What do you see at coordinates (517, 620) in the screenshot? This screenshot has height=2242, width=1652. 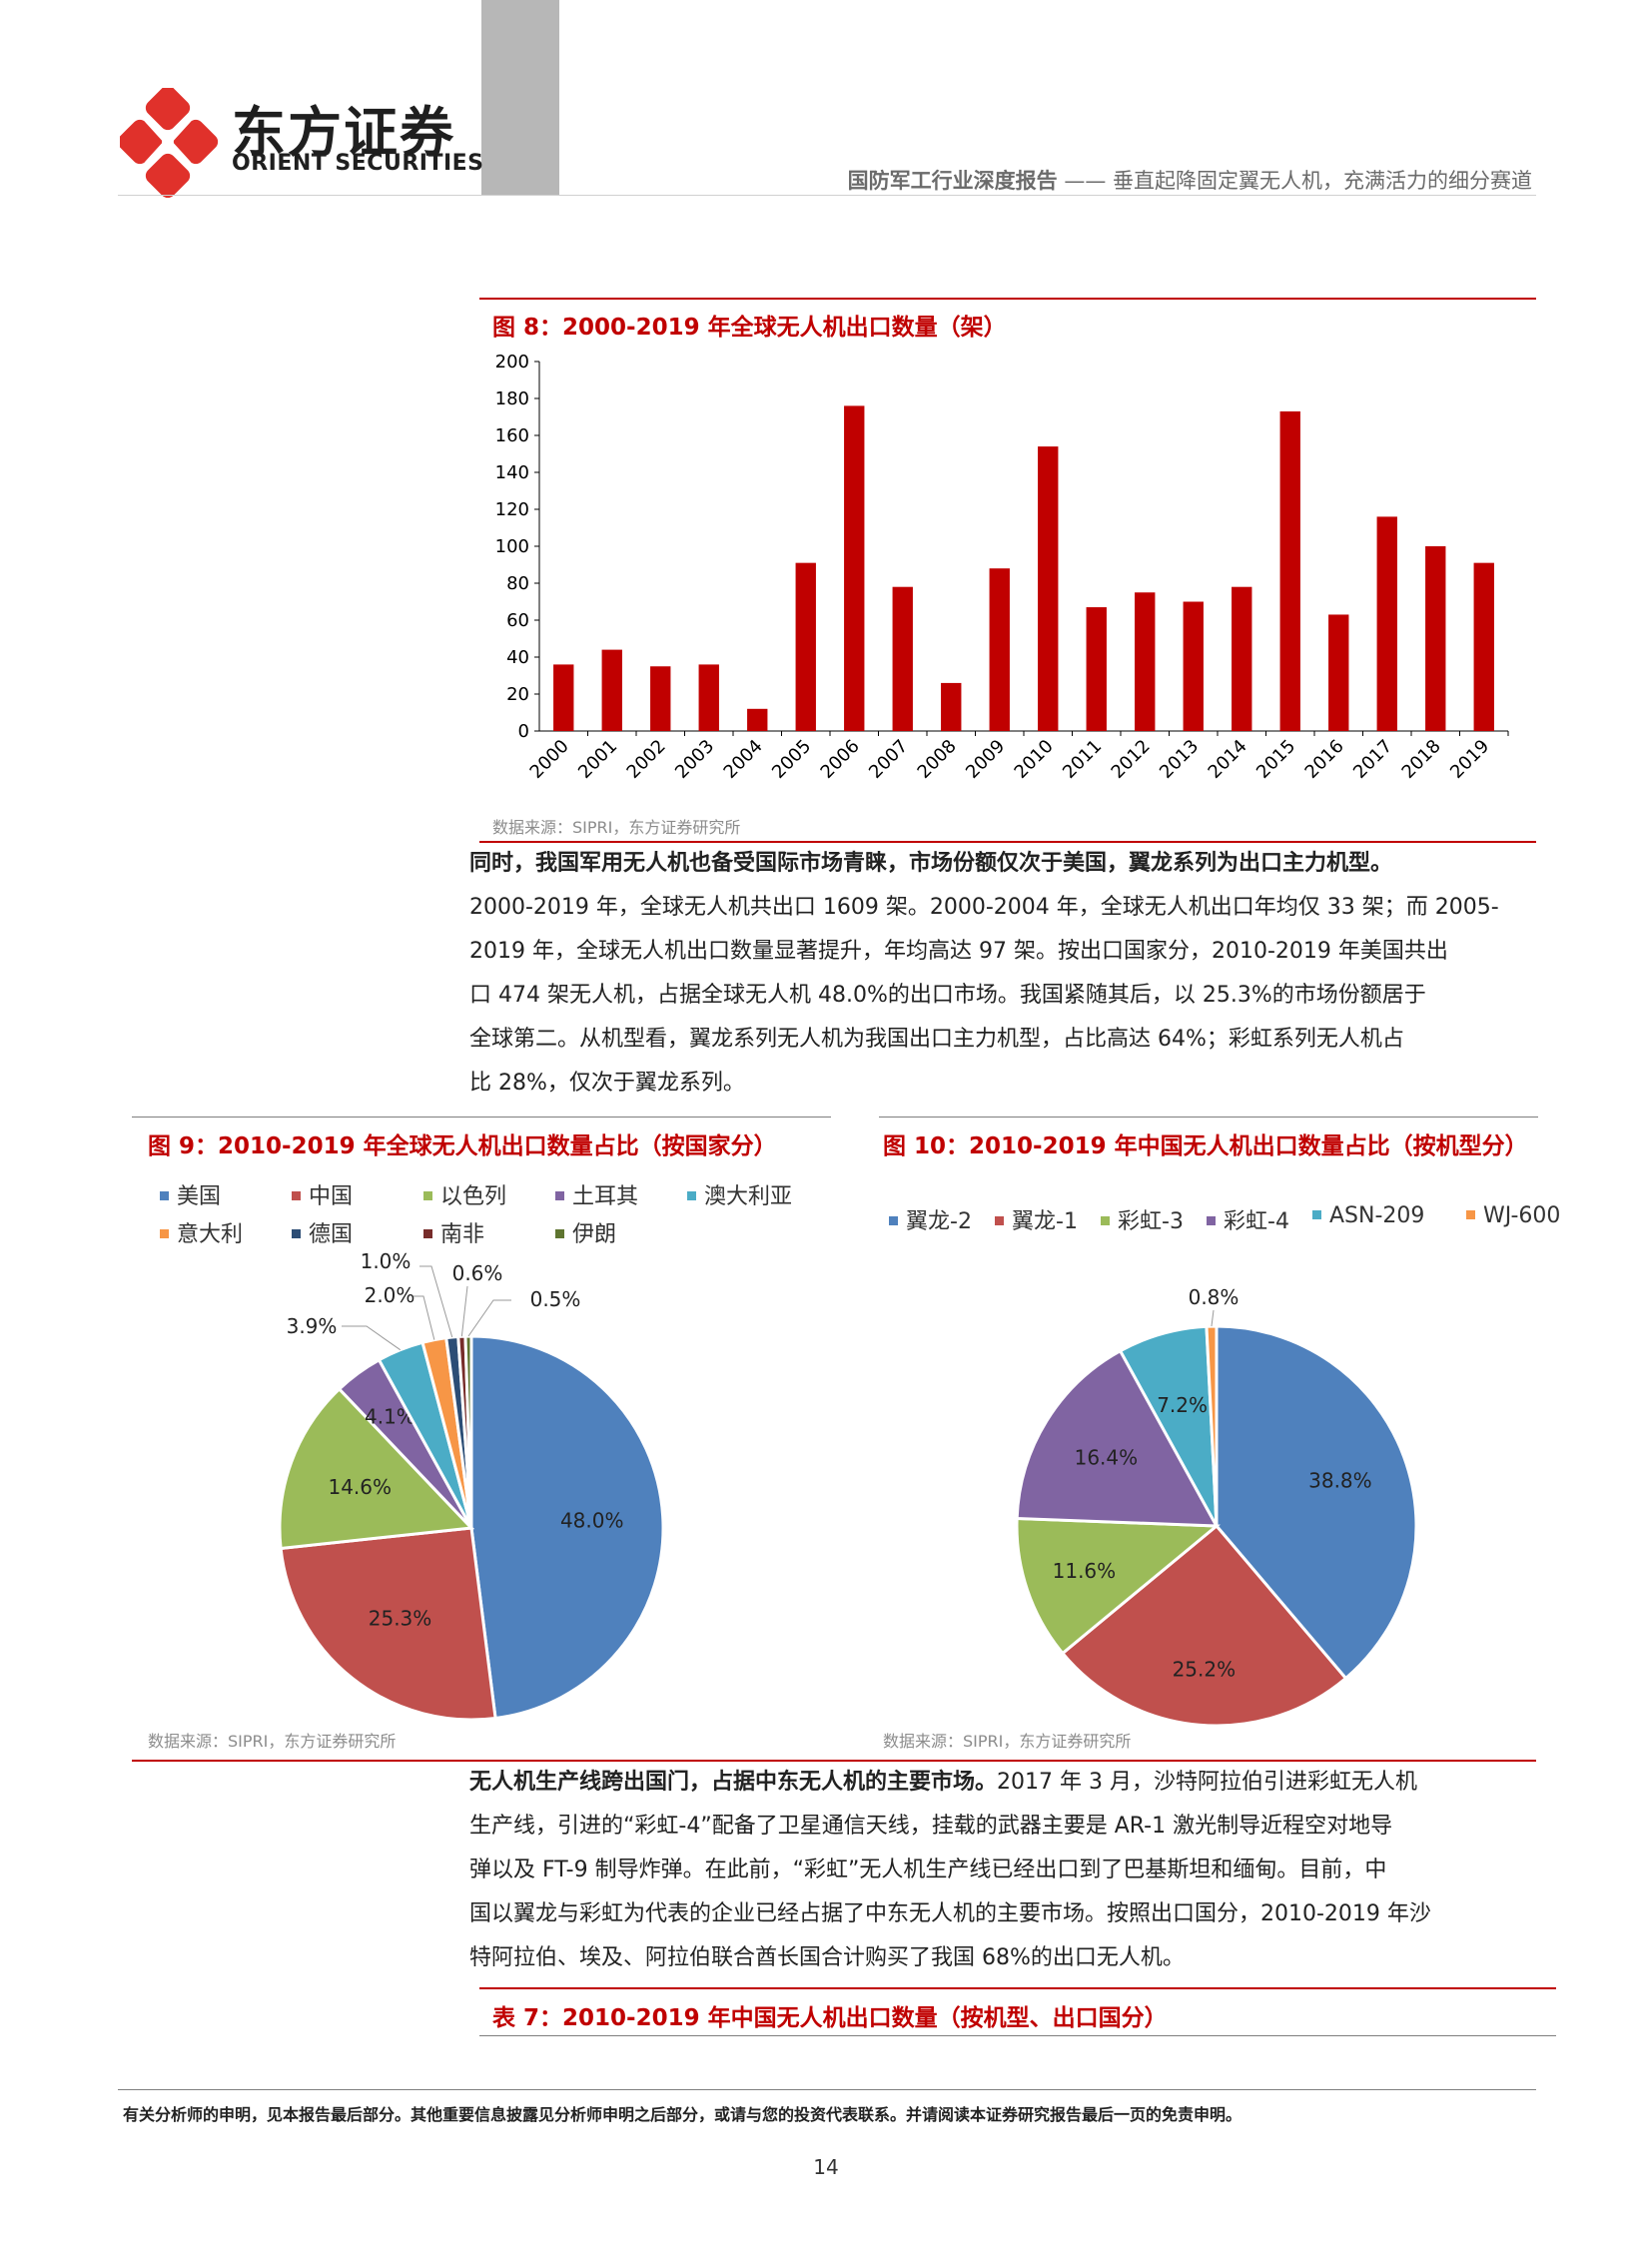 I see `y-tick-label: 60` at bounding box center [517, 620].